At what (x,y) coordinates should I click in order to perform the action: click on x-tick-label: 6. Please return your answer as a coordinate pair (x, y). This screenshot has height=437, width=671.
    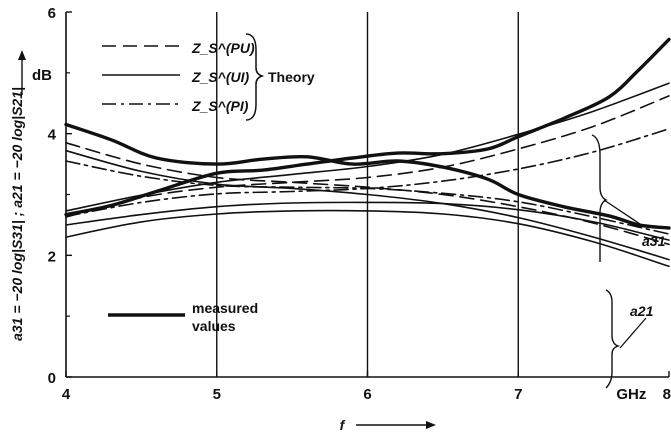
    Looking at the image, I should click on (367, 394).